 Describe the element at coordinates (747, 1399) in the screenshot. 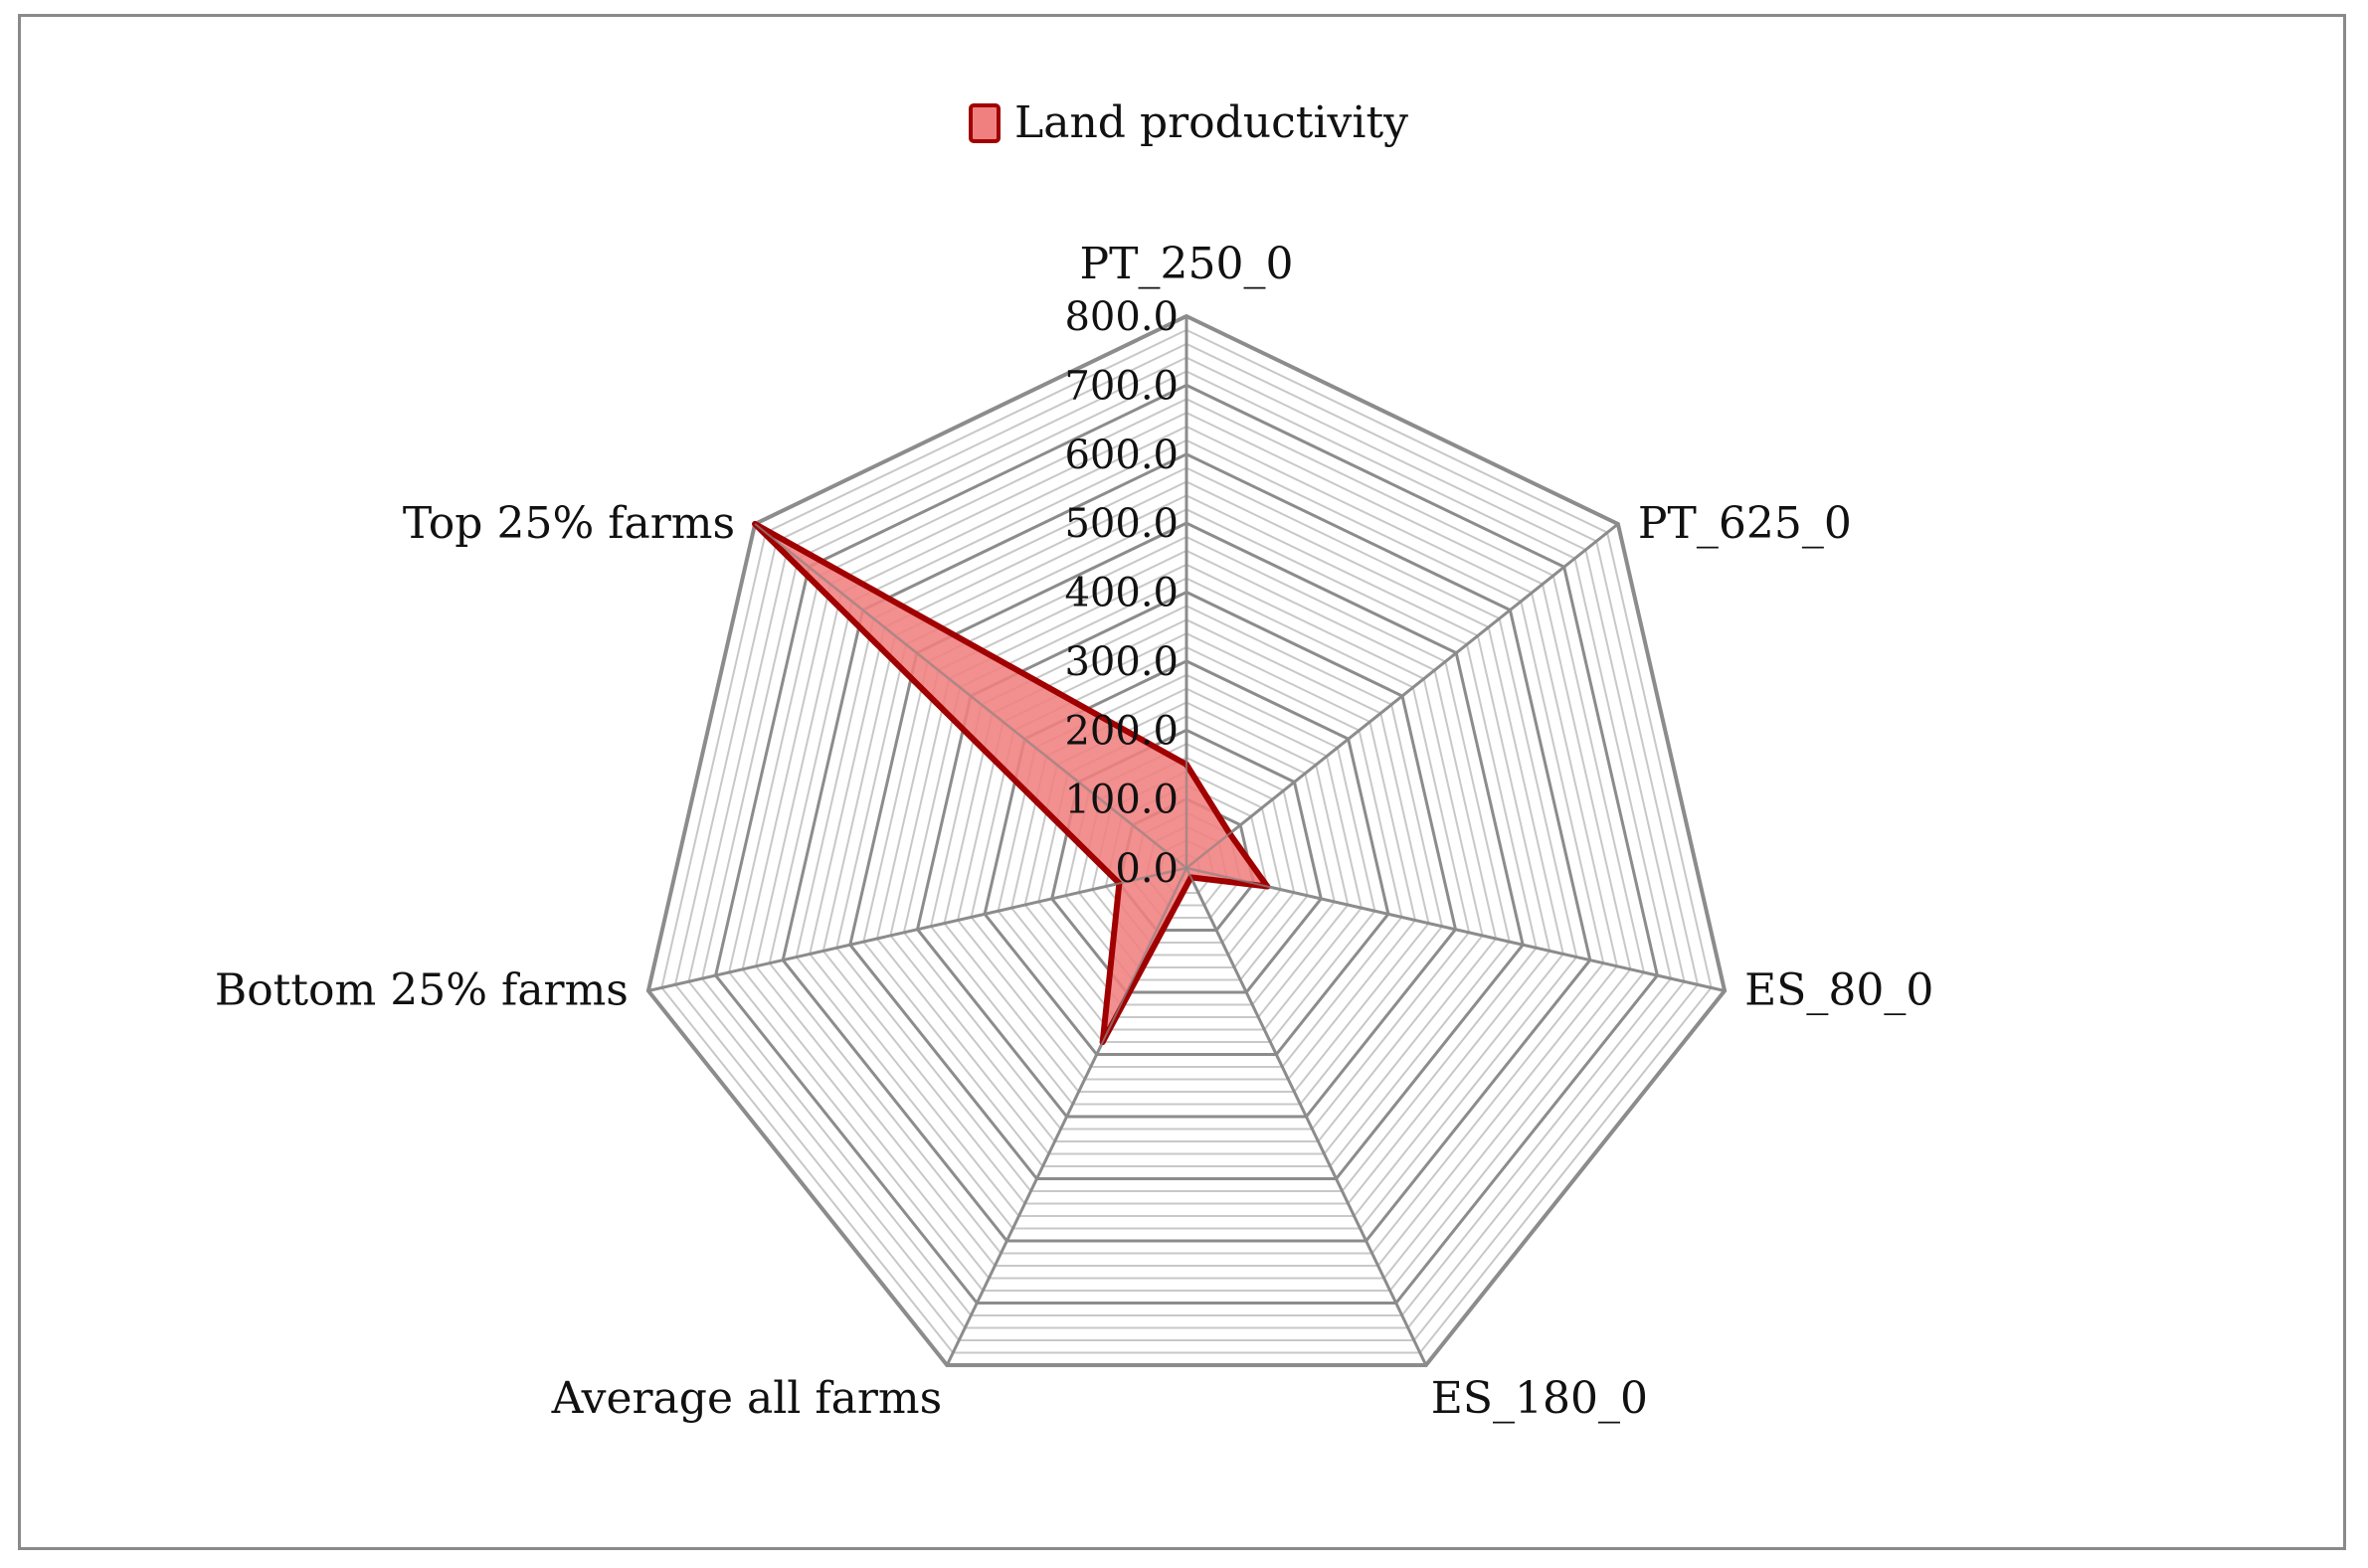

I see `category-label-4: Average all farms` at that location.